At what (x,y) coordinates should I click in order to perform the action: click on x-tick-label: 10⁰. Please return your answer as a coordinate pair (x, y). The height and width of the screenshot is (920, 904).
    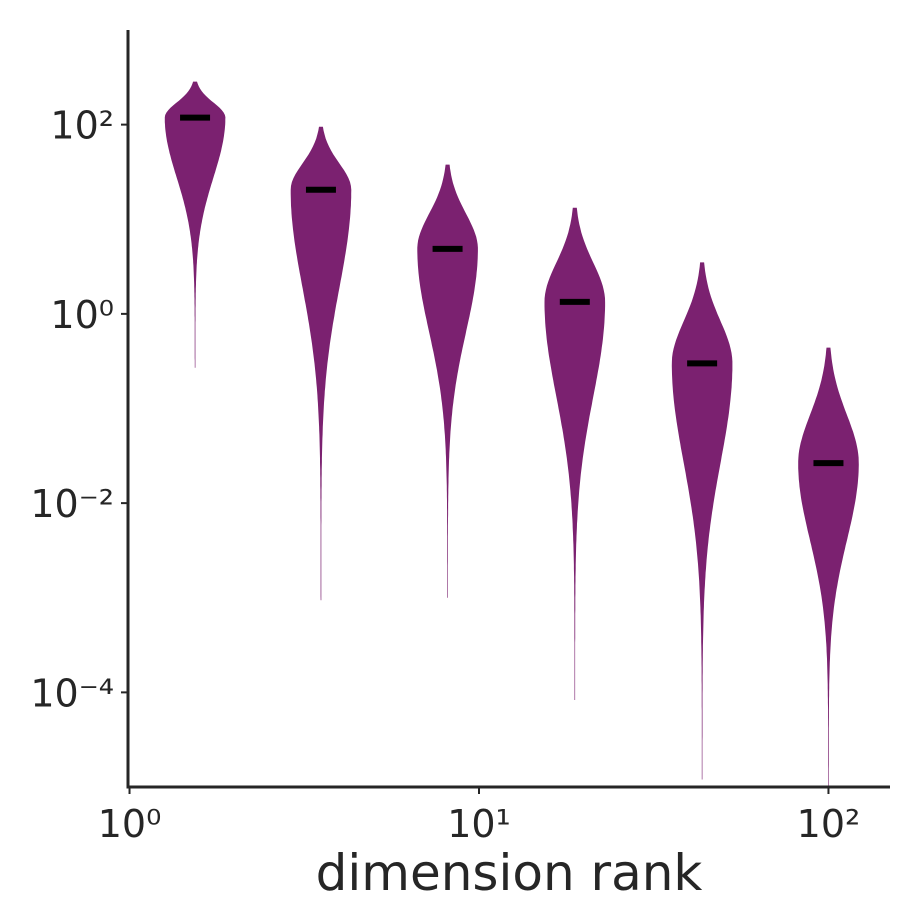
    Looking at the image, I should click on (130, 824).